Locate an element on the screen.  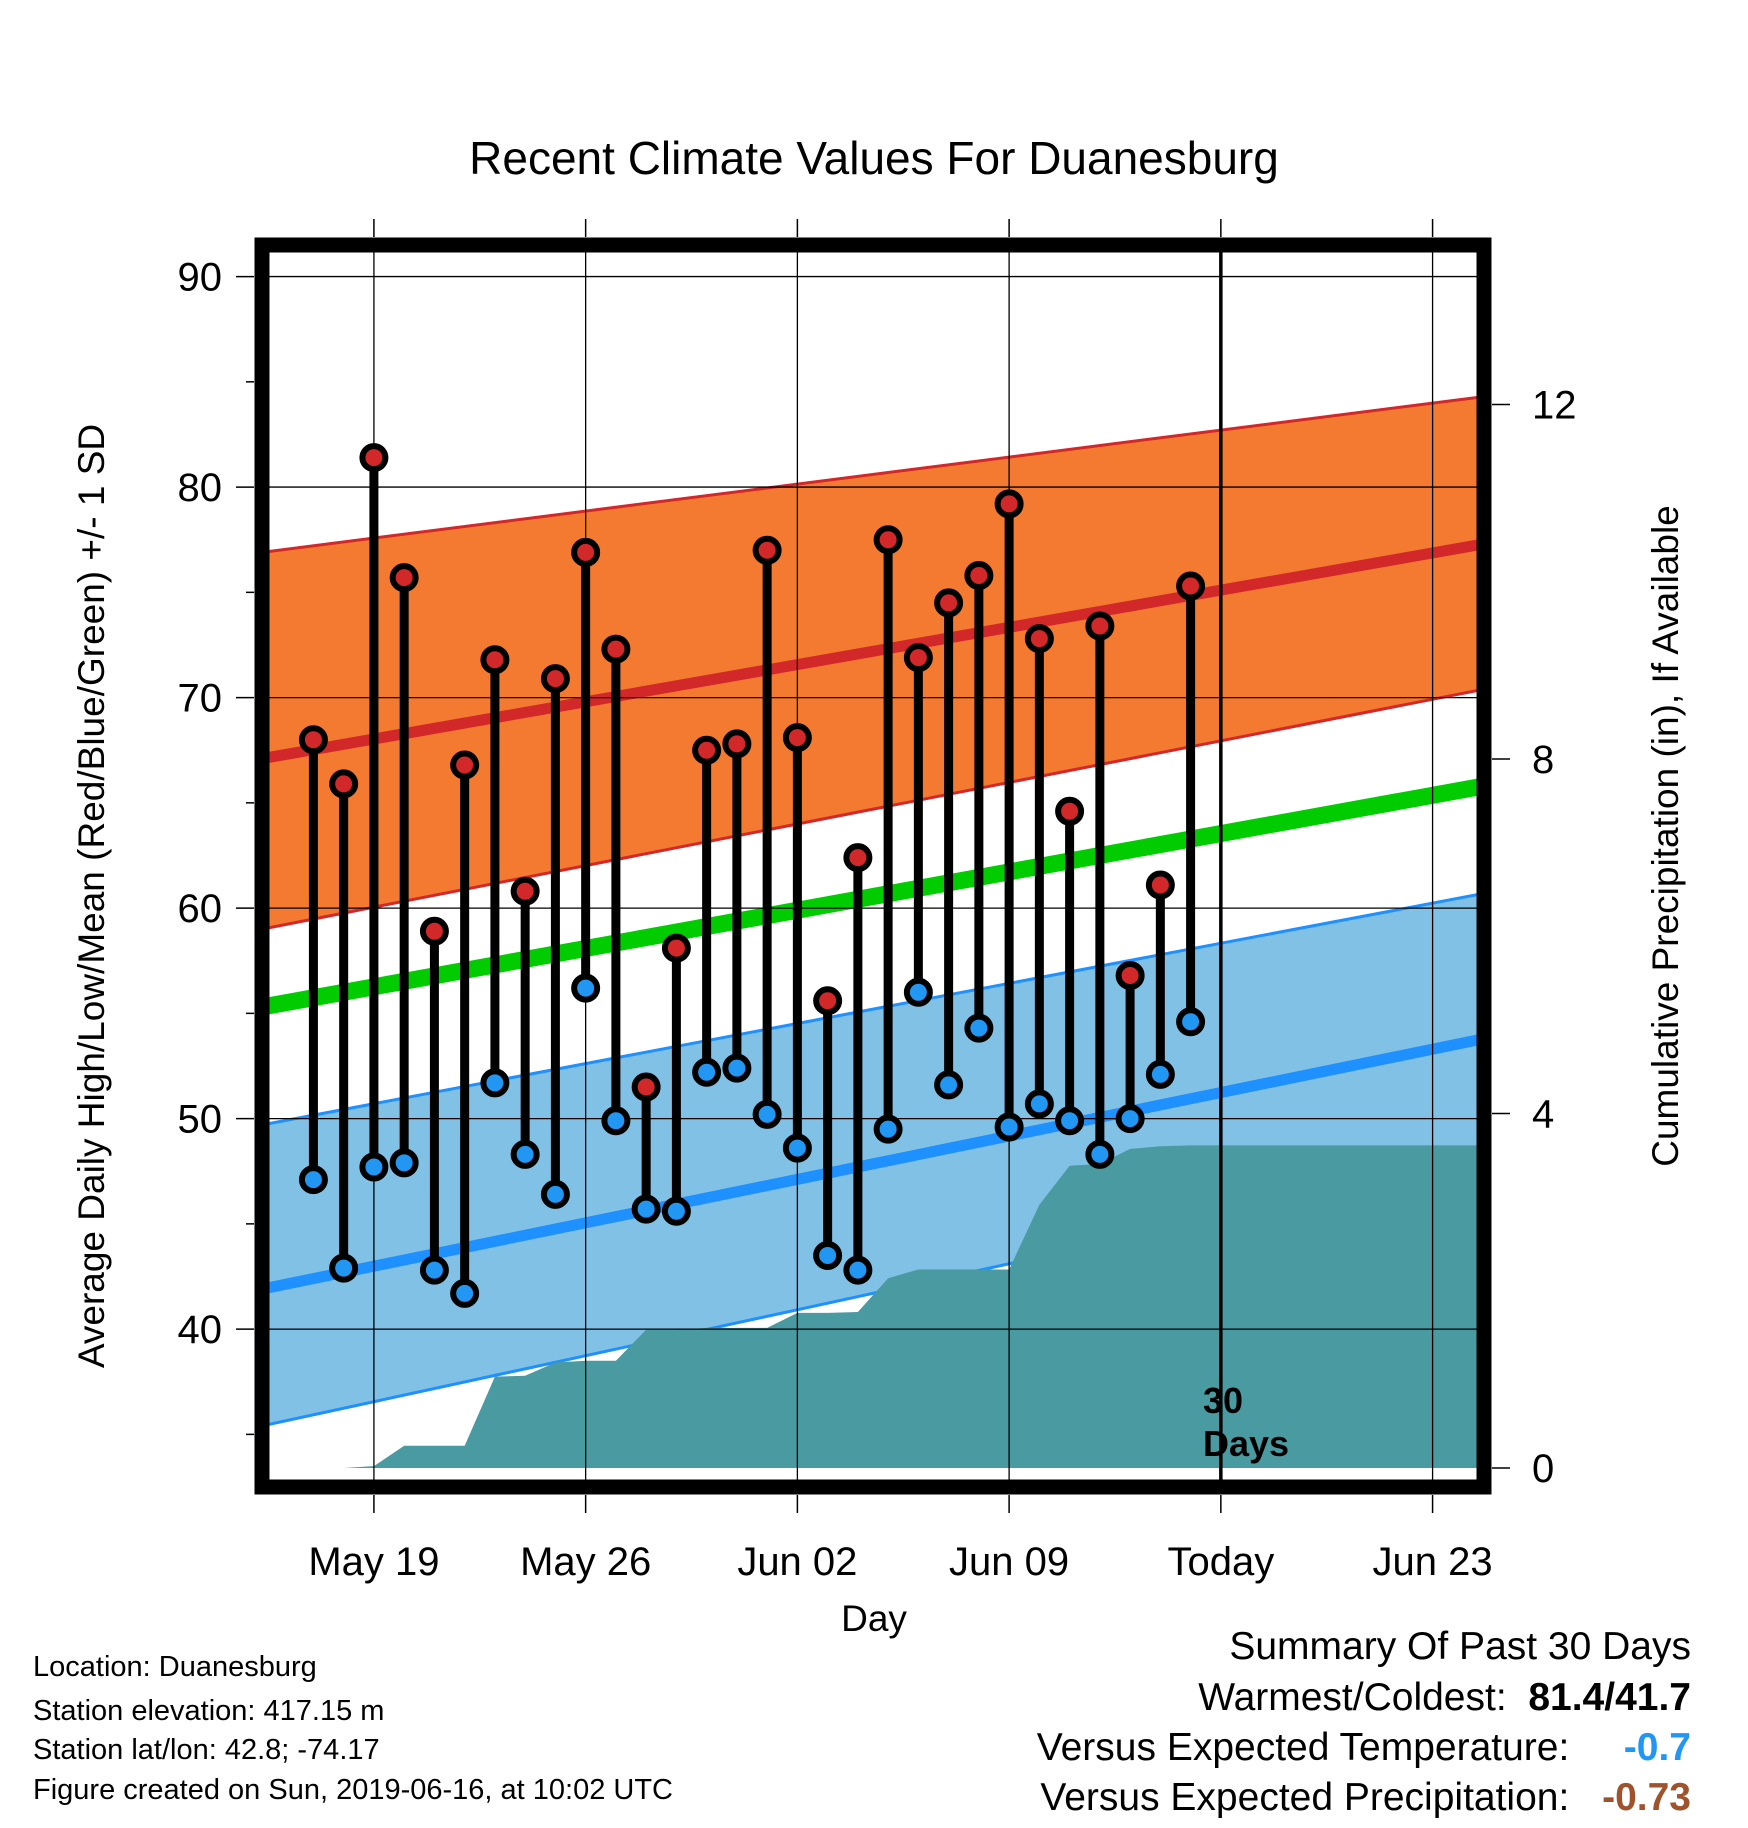
y-right-tick-label-1: 4 is located at coordinates (1543, 1114).